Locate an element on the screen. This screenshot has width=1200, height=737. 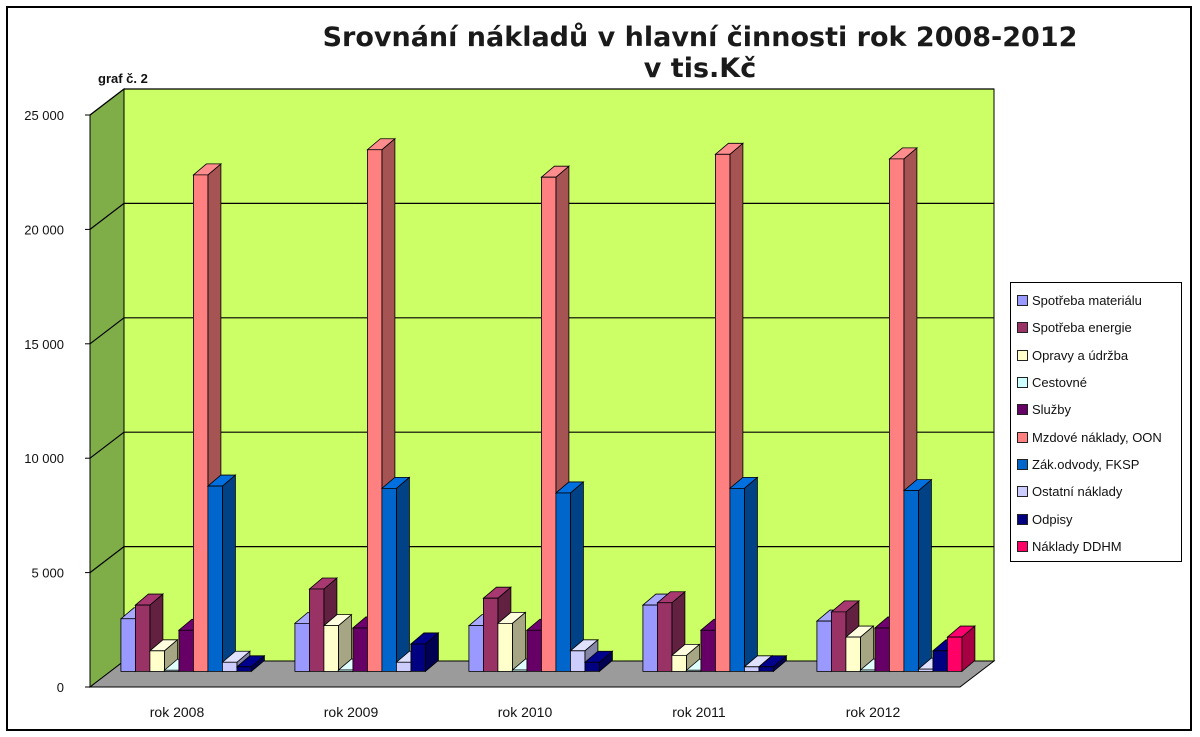
legend-item: Odpisy is located at coordinates (1099, 518).